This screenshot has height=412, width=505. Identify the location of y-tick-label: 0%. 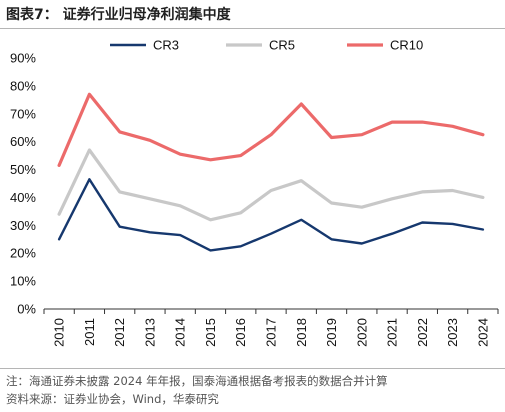
(26, 309).